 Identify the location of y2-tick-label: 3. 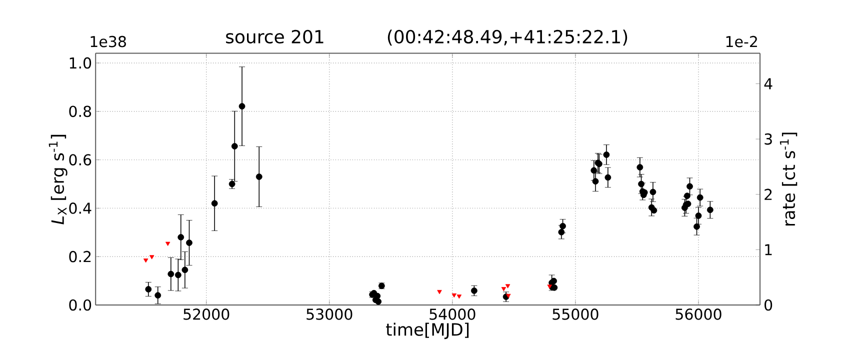
(768, 139).